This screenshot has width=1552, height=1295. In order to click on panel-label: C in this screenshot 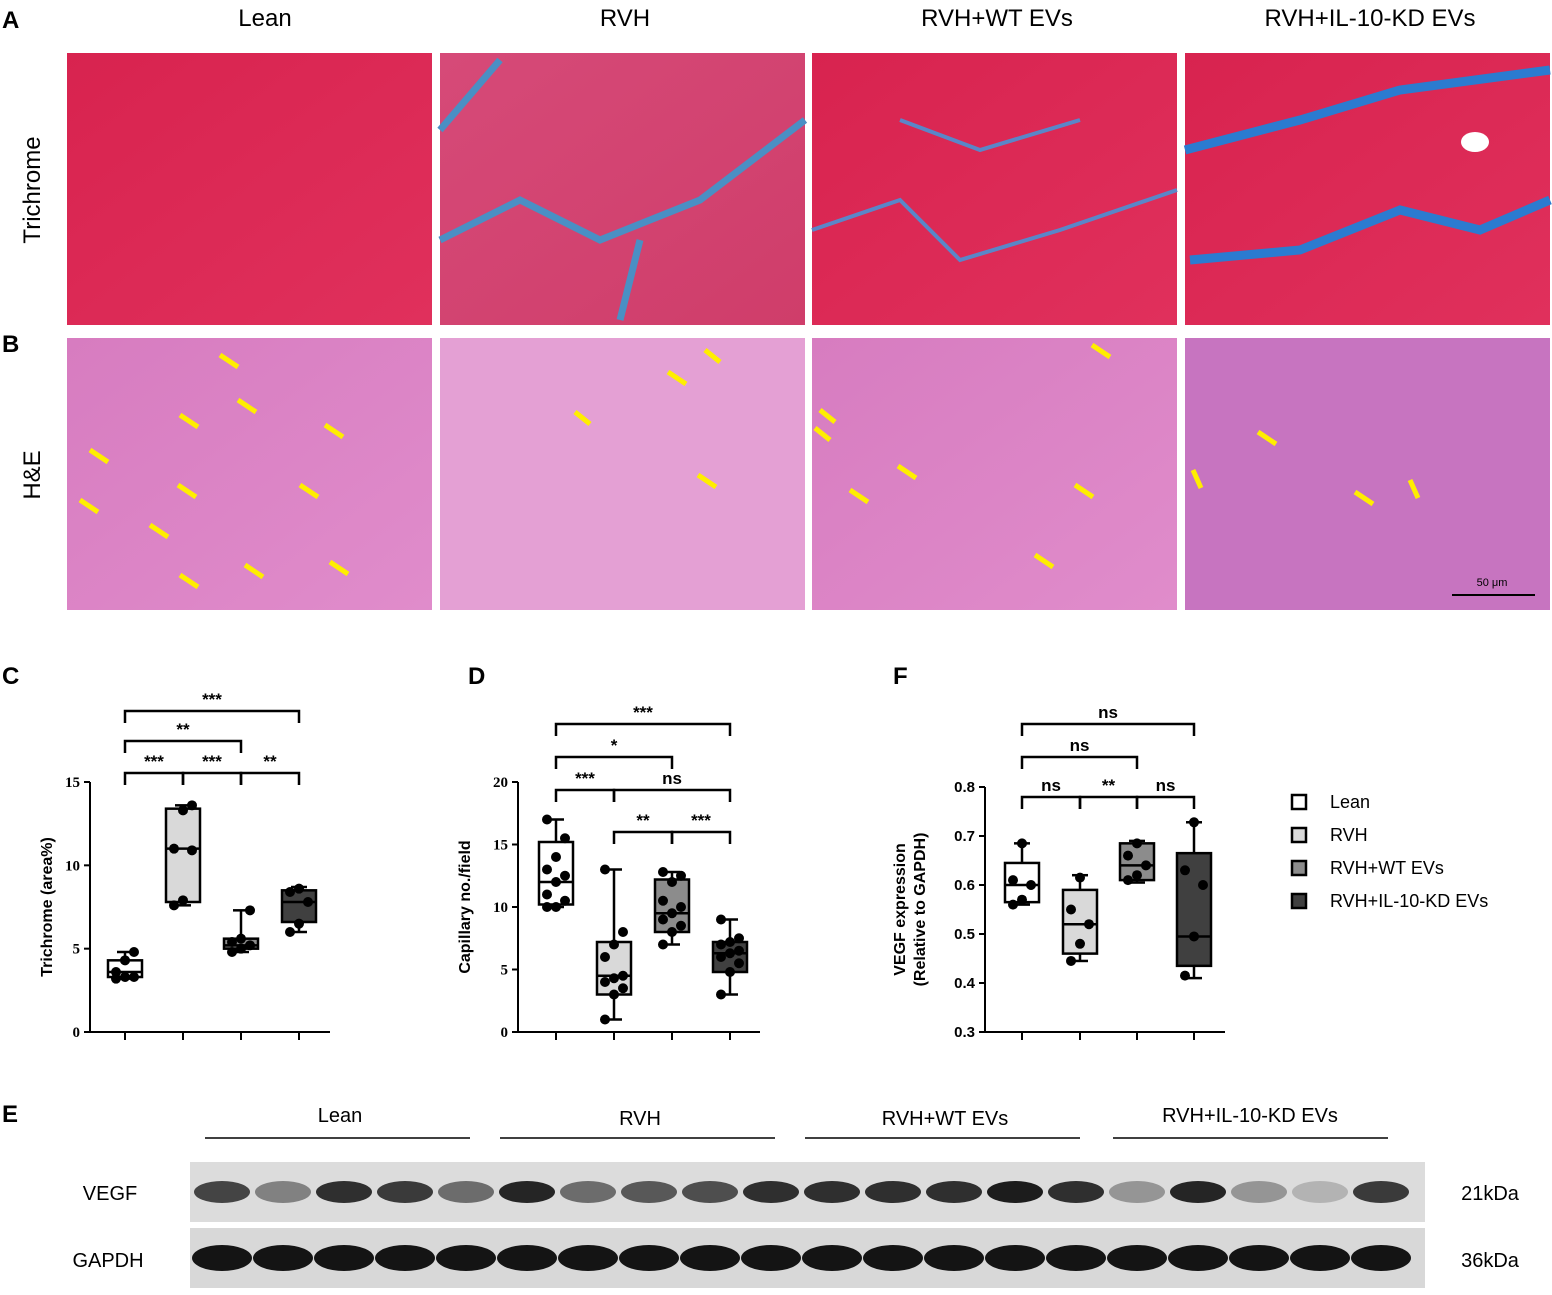, I will do `click(10, 676)`.